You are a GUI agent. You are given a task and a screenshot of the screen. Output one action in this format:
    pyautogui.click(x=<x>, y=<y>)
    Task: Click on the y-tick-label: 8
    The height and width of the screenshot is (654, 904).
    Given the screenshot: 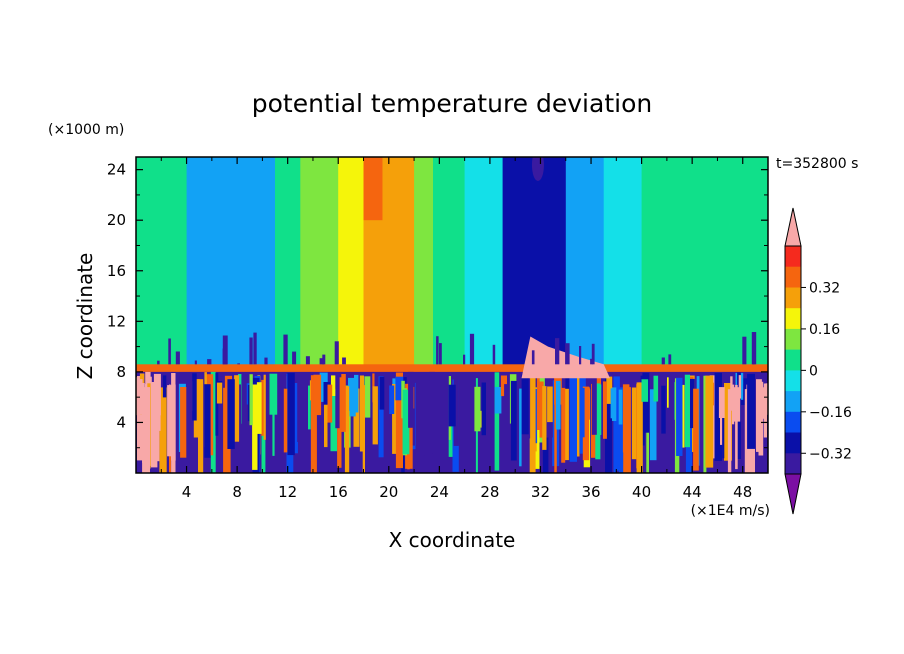 What is the action you would take?
    pyautogui.click(x=121, y=372)
    